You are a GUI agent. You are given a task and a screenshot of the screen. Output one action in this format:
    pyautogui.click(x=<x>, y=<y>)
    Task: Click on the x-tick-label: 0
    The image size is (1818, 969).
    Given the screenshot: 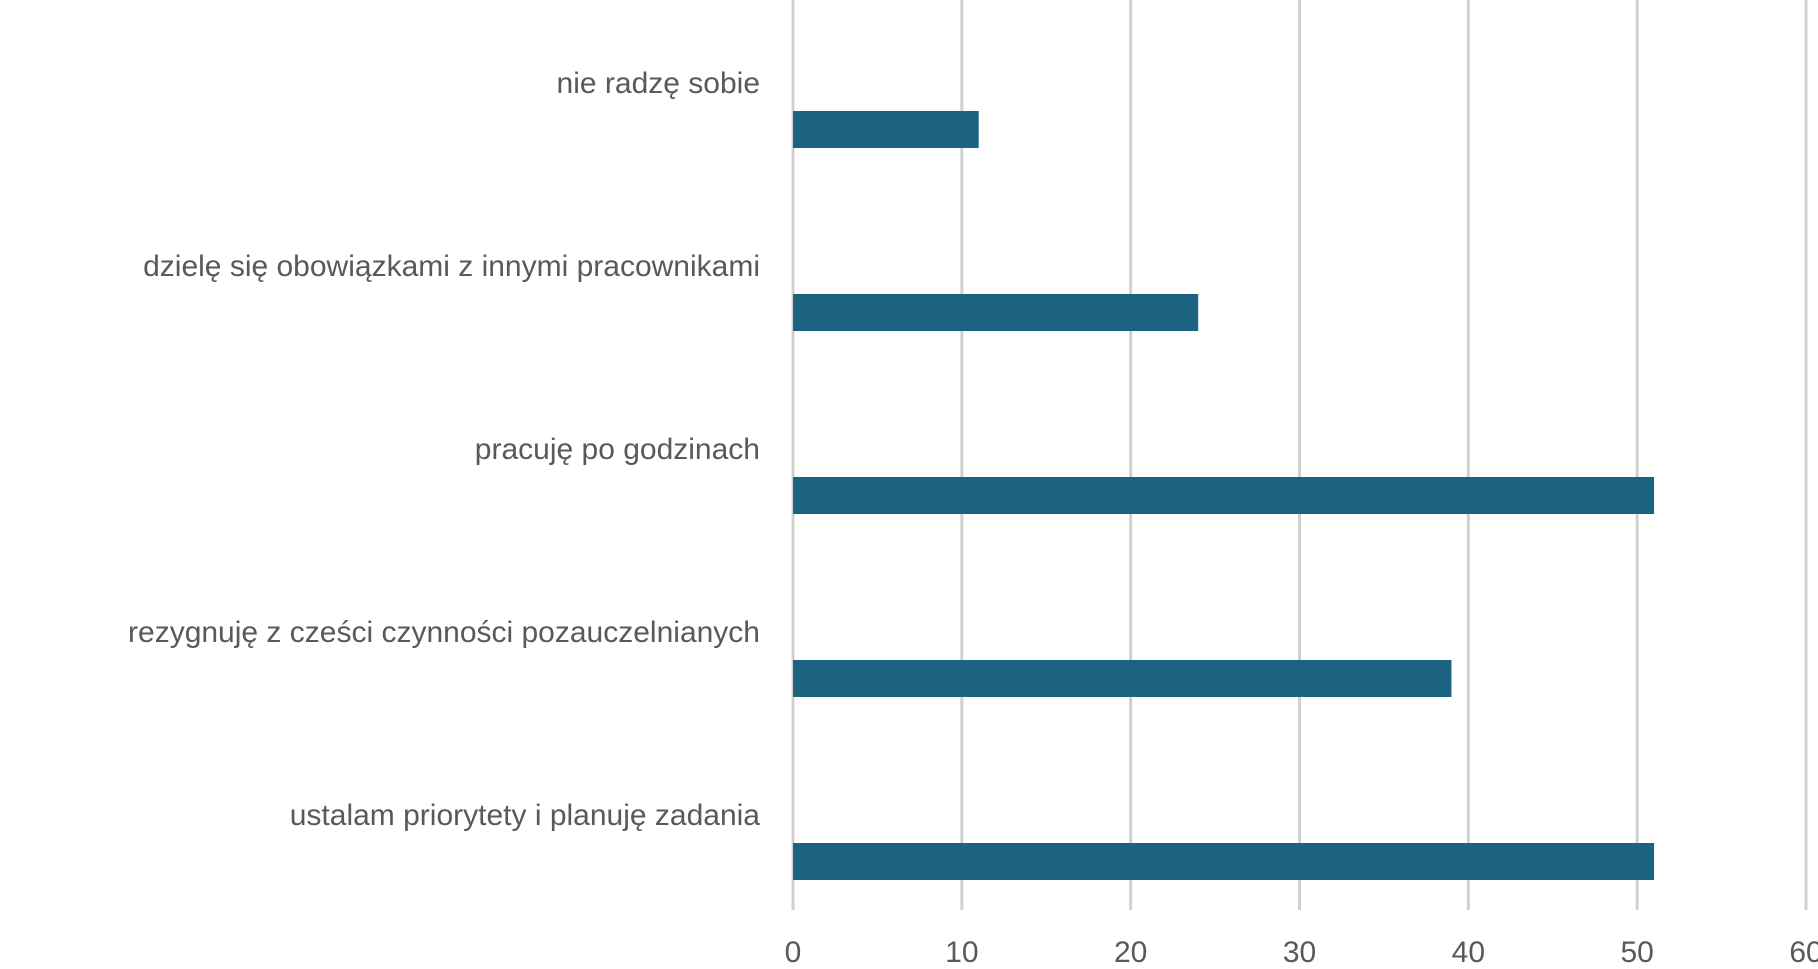 What is the action you would take?
    pyautogui.click(x=793, y=952)
    